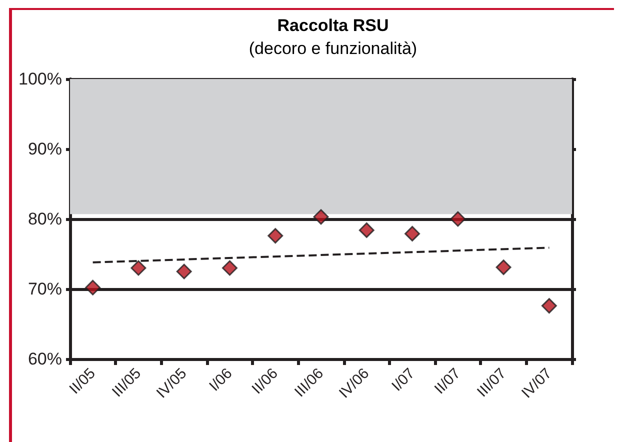  Describe the element at coordinates (45, 219) in the screenshot. I see `y-tick-label: 80%` at that location.